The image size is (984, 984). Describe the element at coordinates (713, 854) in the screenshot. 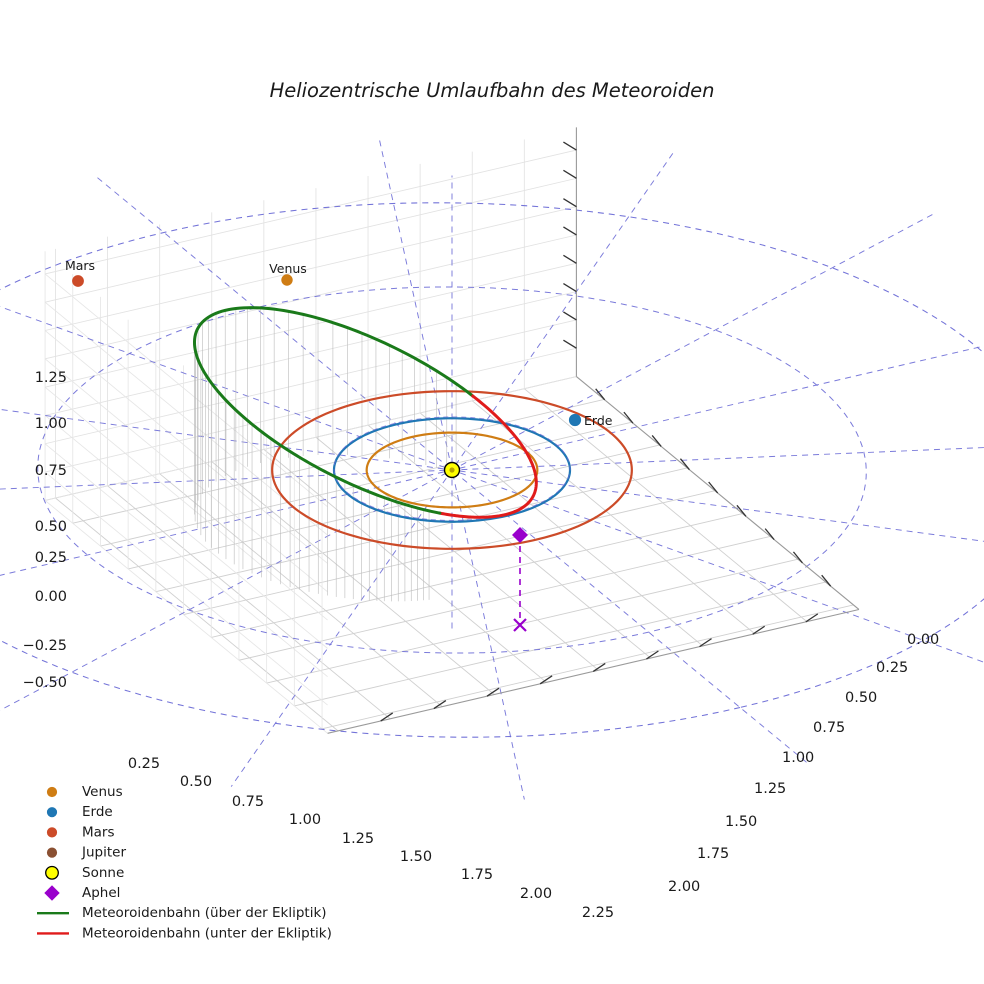

I see `y-tick-label-7: 1.75` at that location.